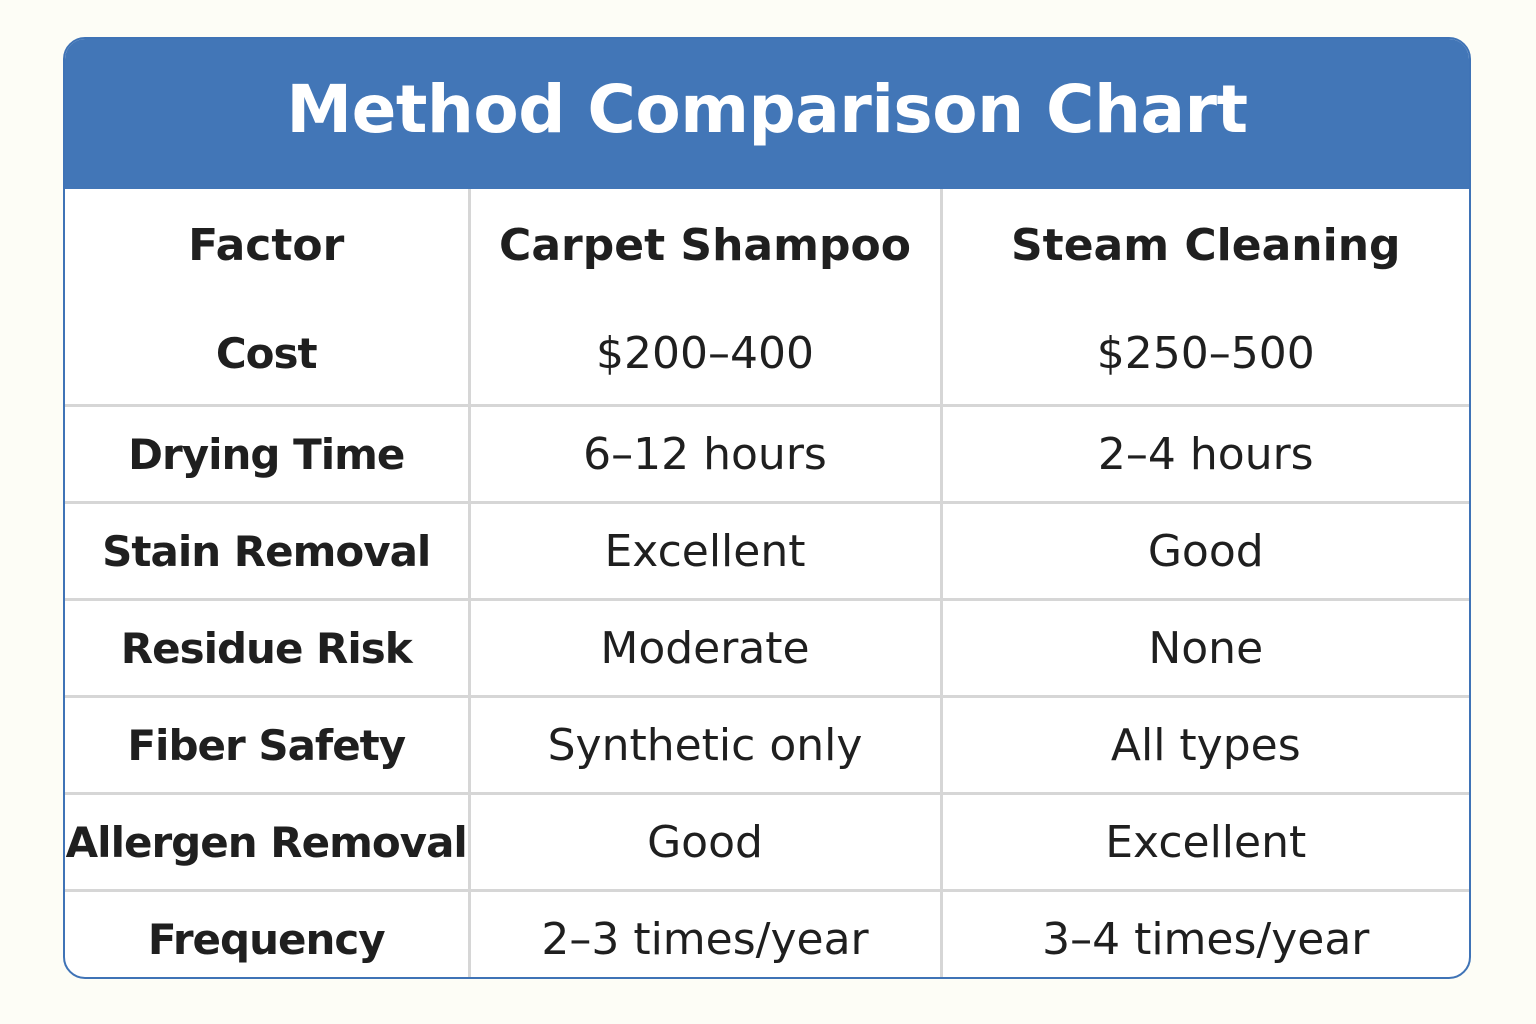 This screenshot has height=1024, width=1536. Describe the element at coordinates (706, 454) in the screenshot. I see `carpet-shampoo-cell: 6–12 hours` at that location.